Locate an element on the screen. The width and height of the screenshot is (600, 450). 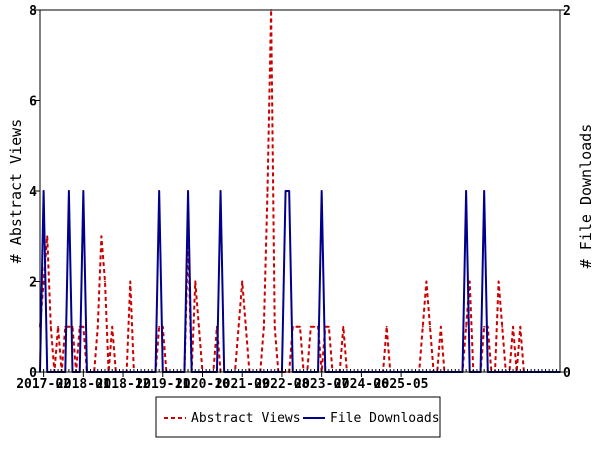
legend-box is located at coordinates (298, 417).